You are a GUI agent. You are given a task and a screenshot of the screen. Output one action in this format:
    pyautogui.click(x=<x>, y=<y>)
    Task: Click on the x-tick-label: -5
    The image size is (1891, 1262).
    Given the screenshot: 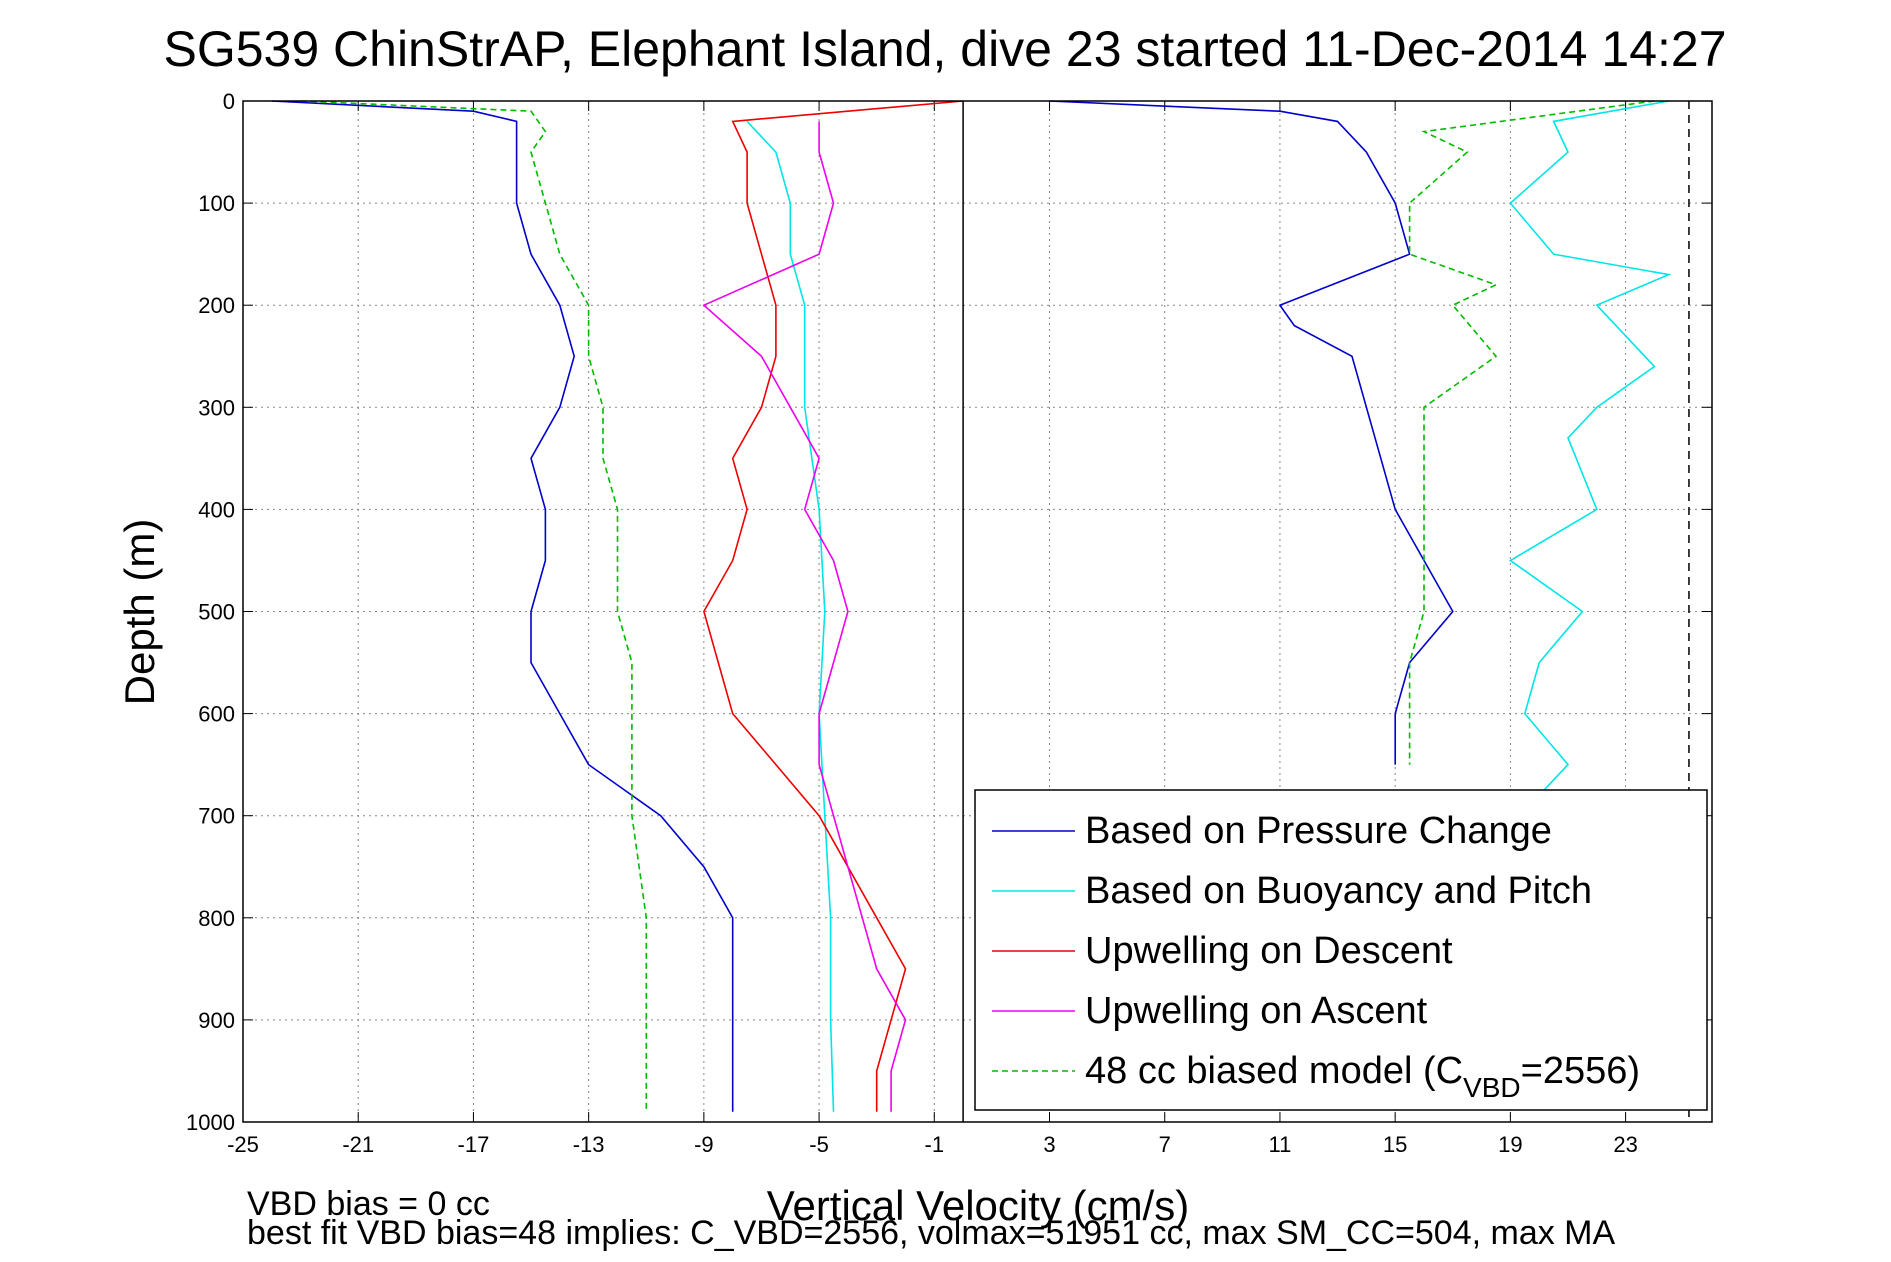 What is the action you would take?
    pyautogui.click(x=819, y=1144)
    